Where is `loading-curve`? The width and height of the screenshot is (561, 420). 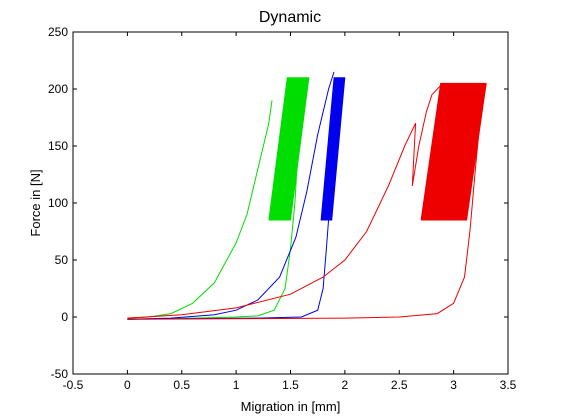
loading-curve is located at coordinates (200, 209).